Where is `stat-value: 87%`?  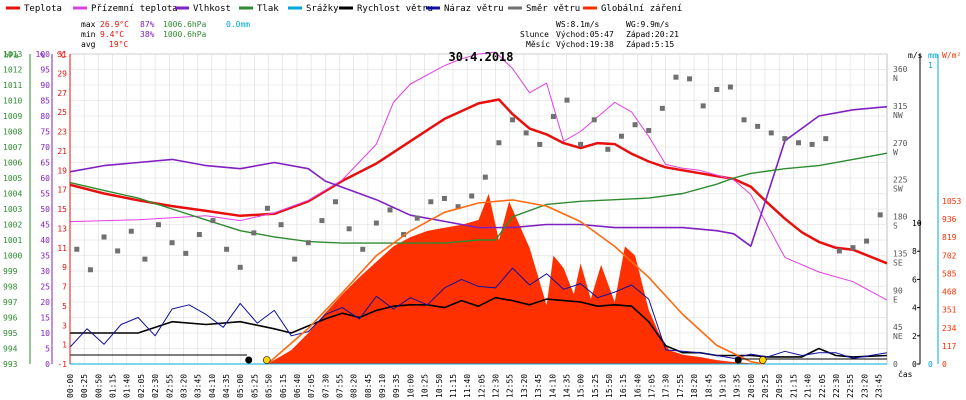 stat-value: 87% is located at coordinates (147, 24).